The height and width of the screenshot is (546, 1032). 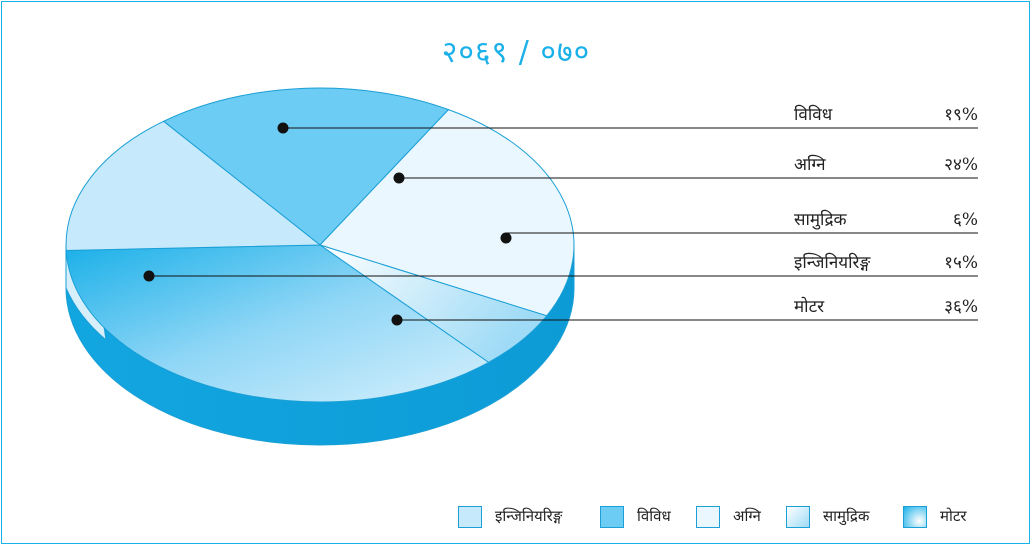 What do you see at coordinates (832, 263) in the screenshot?
I see `slice-label: इन्जिनियरिङ्ग` at bounding box center [832, 263].